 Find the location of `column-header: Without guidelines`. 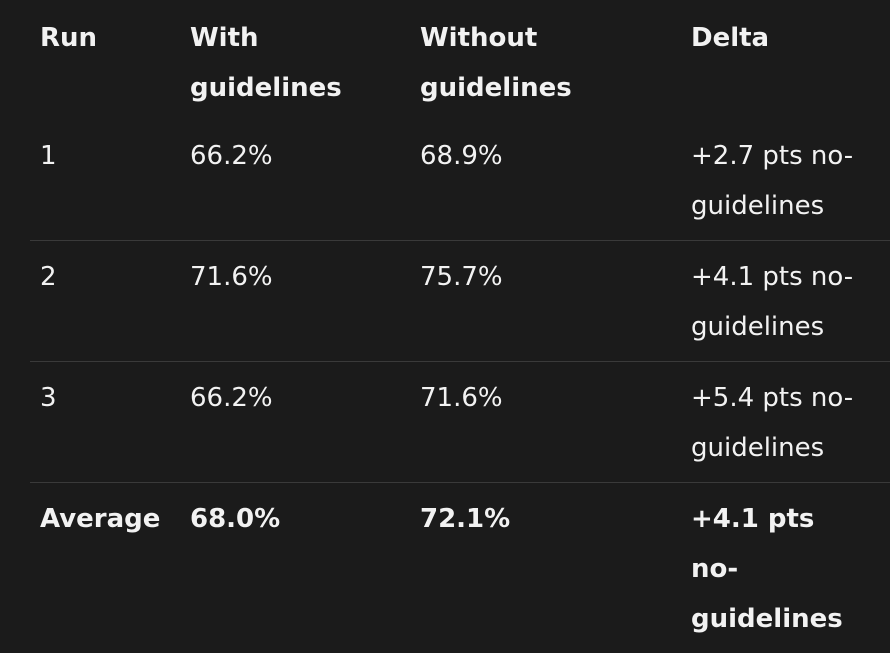

column-header: Without guidelines is located at coordinates (545, 60).